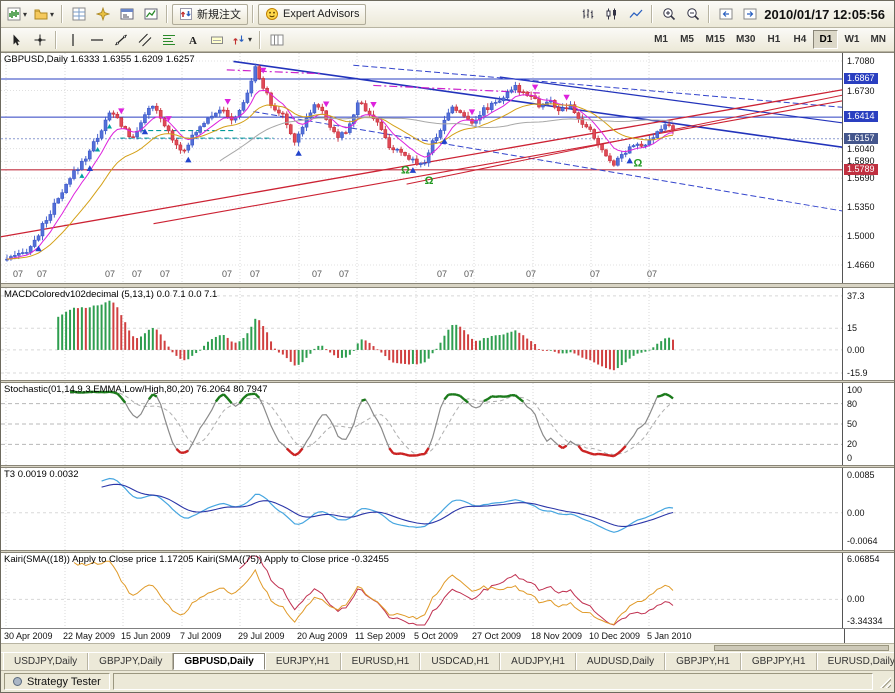 This screenshot has width=895, height=693. Describe the element at coordinates (312, 14) in the screenshot. I see `expert-advisors-button: Expert Advisors` at that location.